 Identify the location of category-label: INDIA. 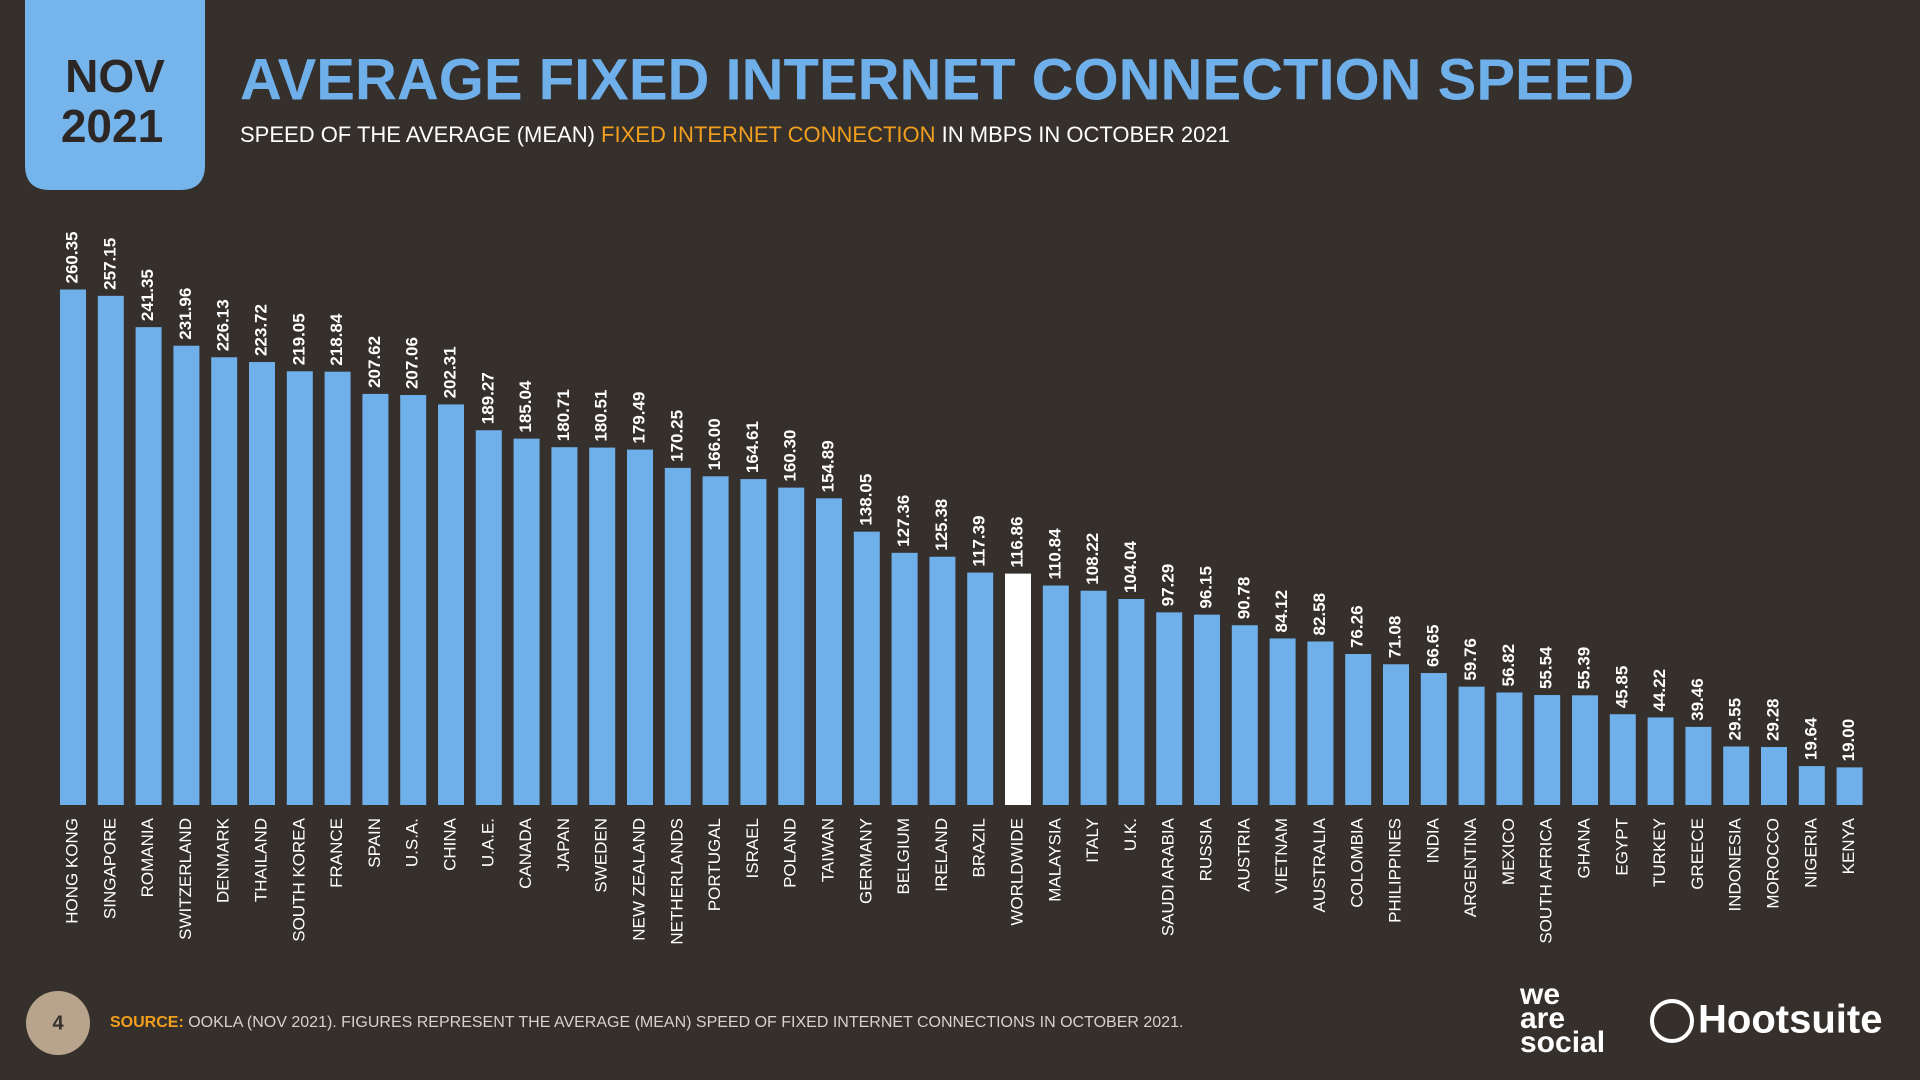
(1432, 840).